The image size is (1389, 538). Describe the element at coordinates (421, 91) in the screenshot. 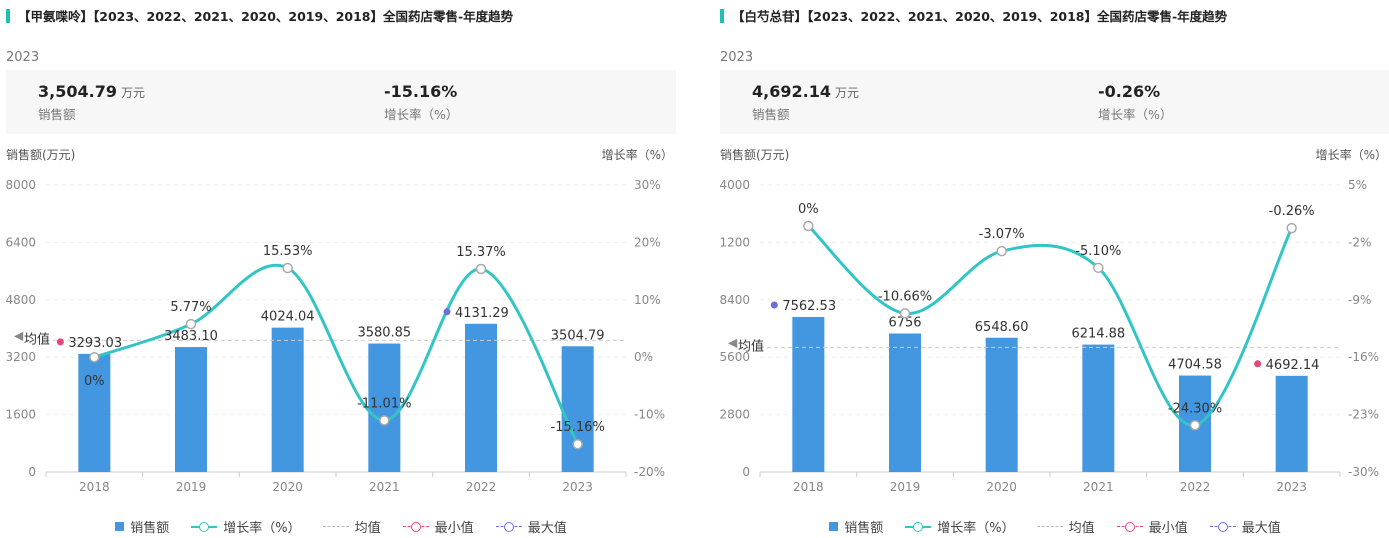

I see `growth-value: -15.16%` at that location.